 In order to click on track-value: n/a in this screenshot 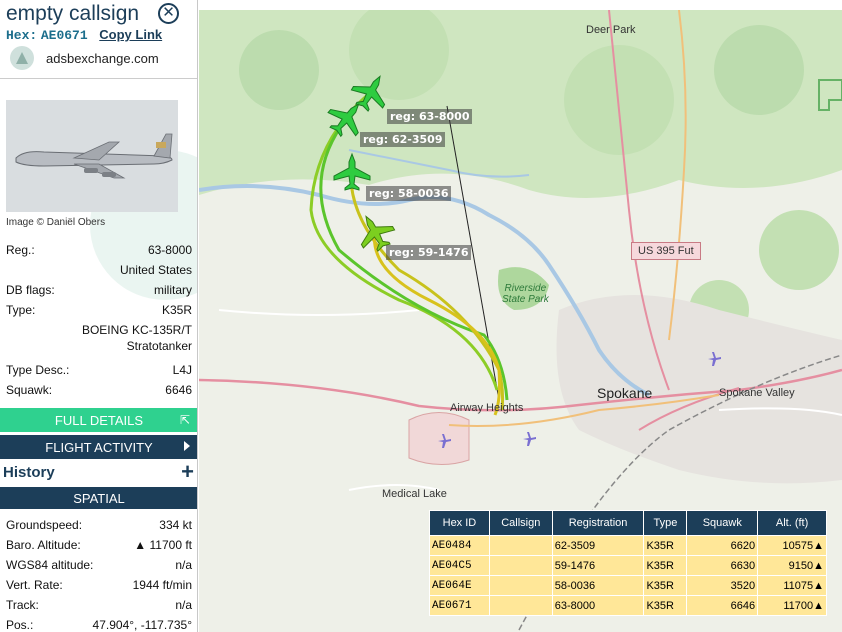, I will do `click(183, 605)`.